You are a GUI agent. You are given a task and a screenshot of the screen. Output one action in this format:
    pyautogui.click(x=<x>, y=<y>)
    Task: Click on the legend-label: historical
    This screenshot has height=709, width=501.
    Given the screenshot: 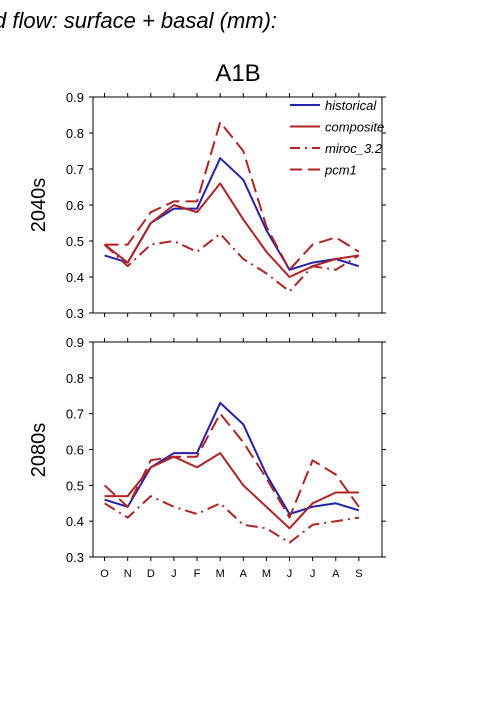 What is the action you would take?
    pyautogui.click(x=351, y=105)
    